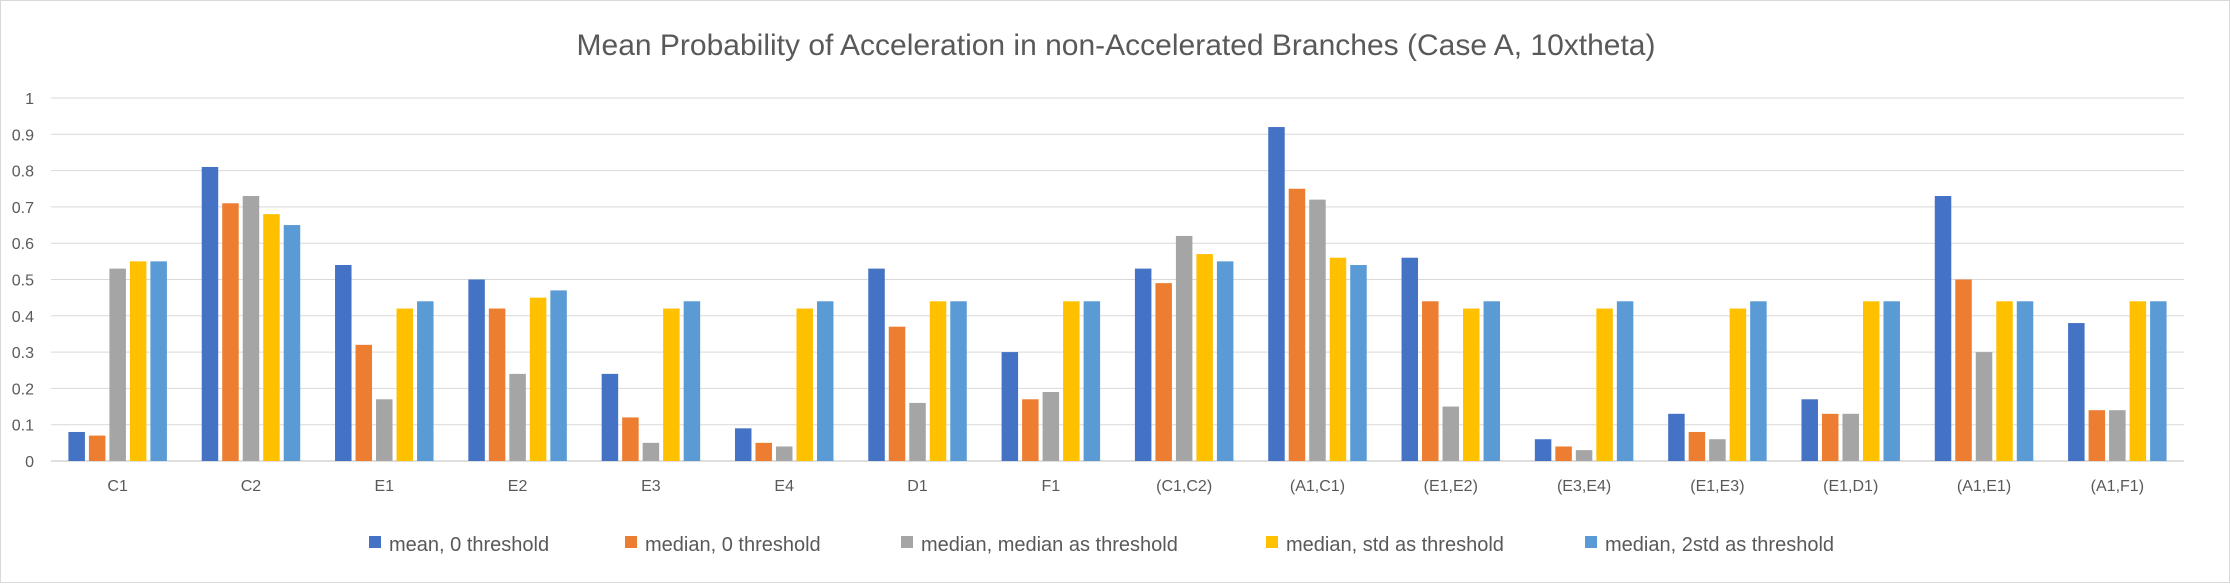 This screenshot has width=2230, height=584. I want to click on x-tick-label: (A1,C1), so click(1317, 486).